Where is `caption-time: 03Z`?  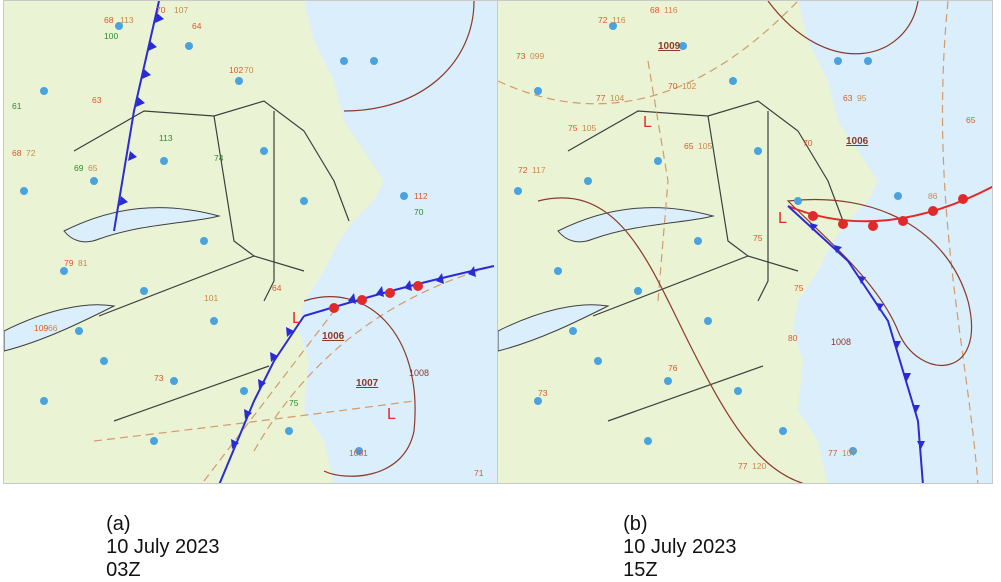
caption-time: 03Z is located at coordinates (123, 570).